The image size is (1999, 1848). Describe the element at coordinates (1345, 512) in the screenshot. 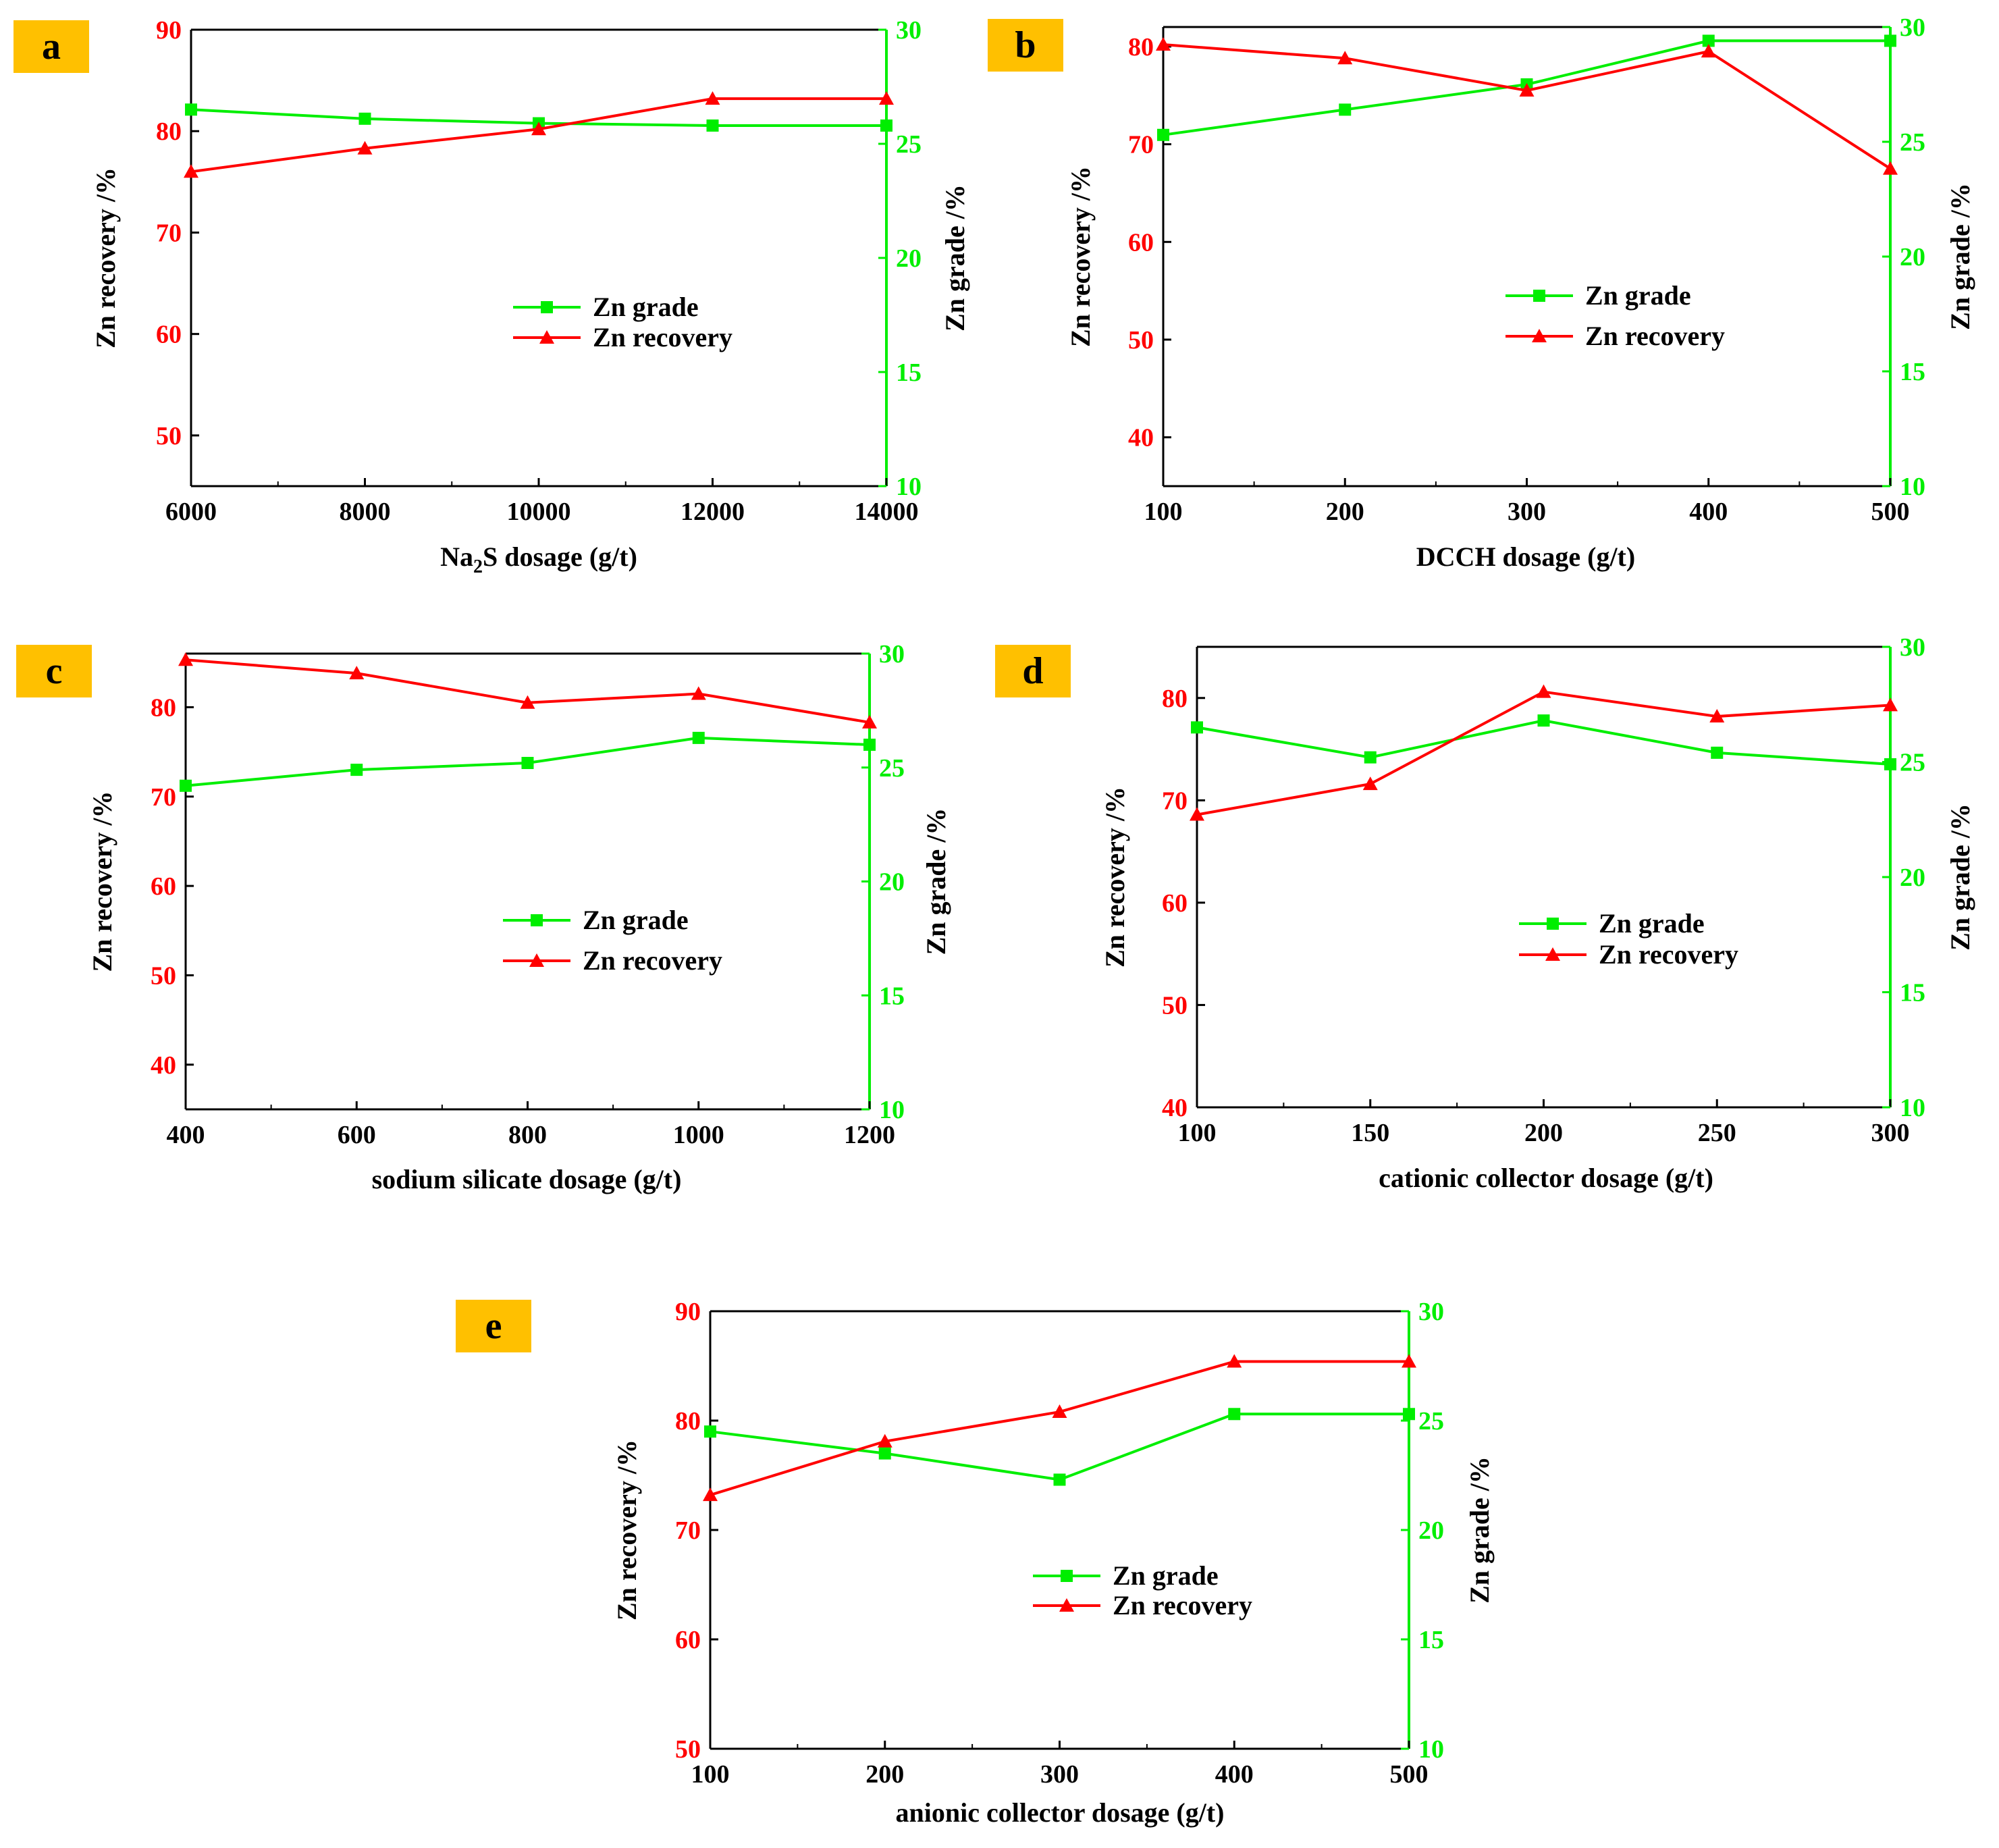

I see `x-tick-label: 200` at that location.